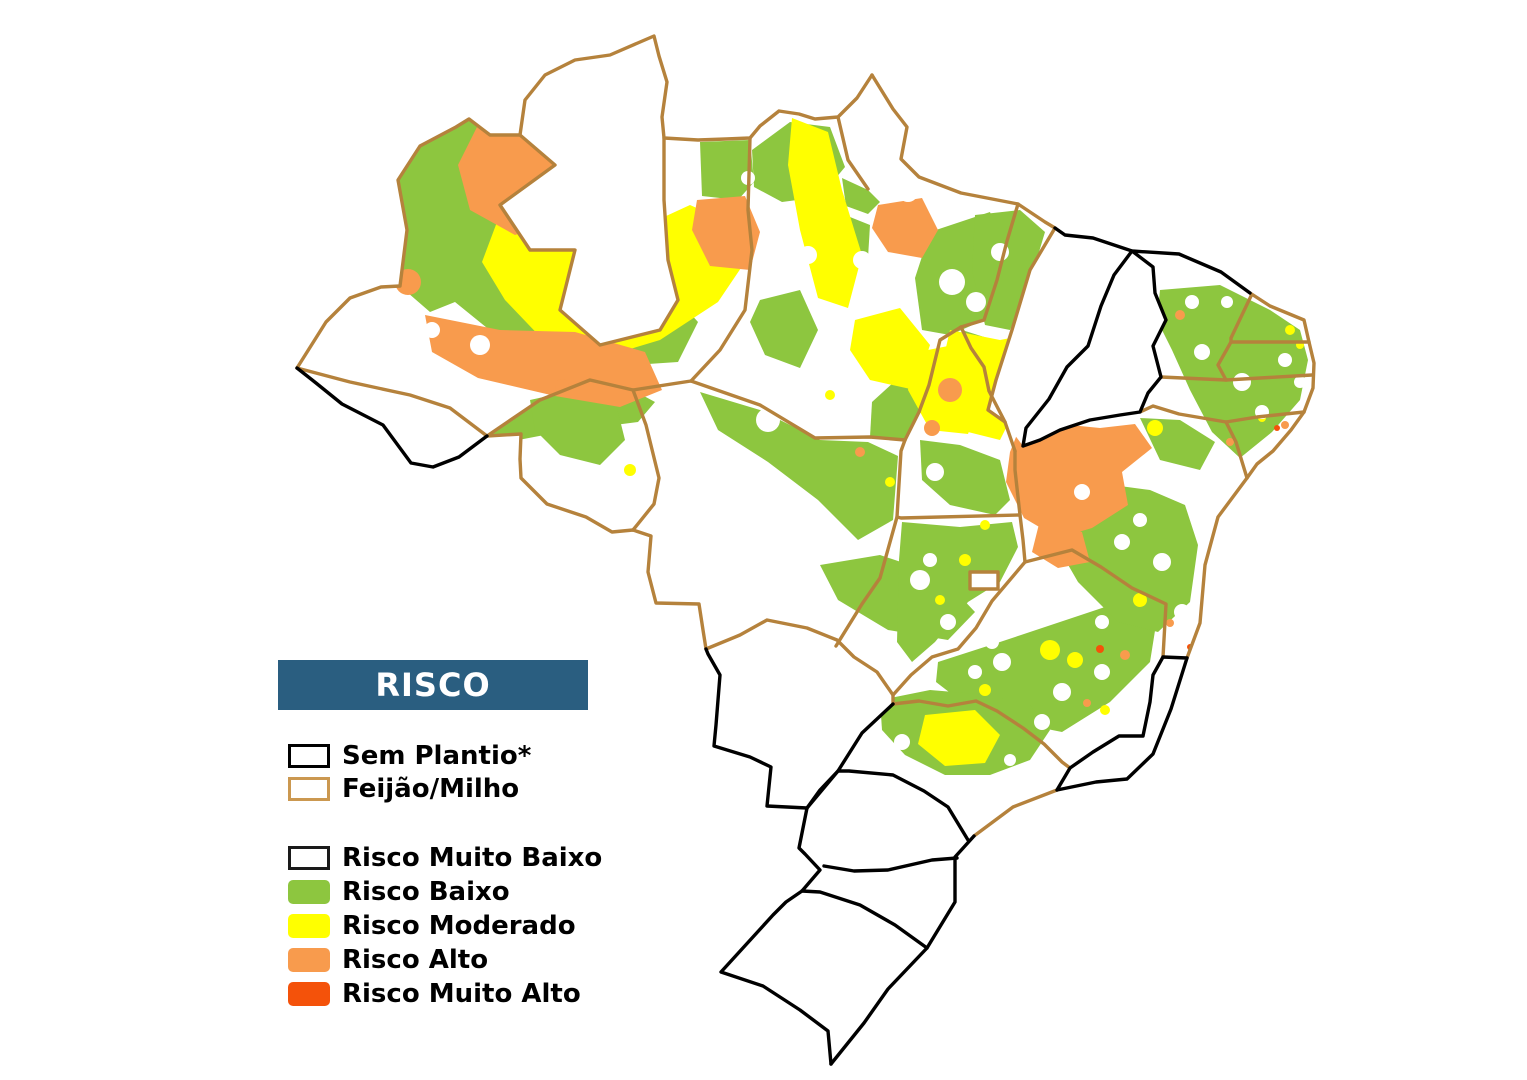  I want to click on states-south-shape, so click(847, 917).